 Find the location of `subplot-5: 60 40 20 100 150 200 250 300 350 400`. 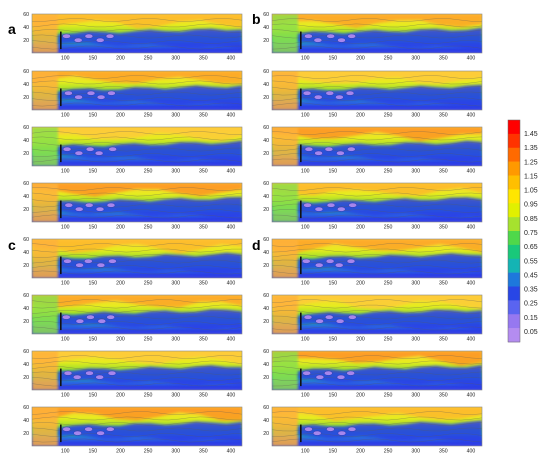

subplot-5: 60 40 20 100 150 200 250 300 350 400 is located at coordinates (133, 262).